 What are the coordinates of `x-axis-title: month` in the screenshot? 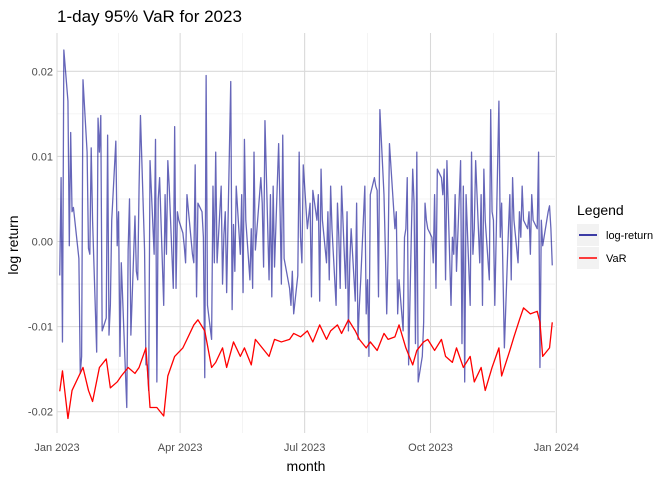 It's located at (306, 466).